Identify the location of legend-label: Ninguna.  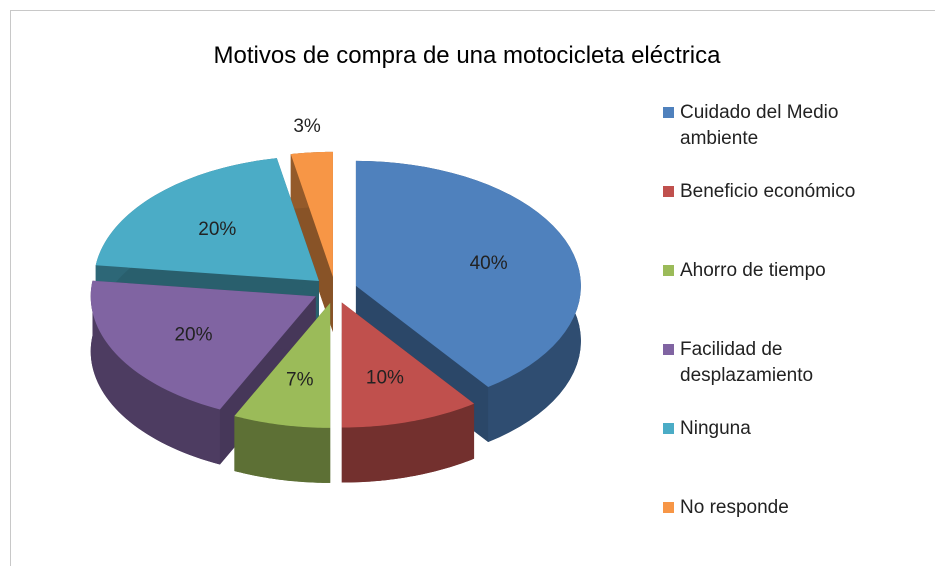
(715, 428).